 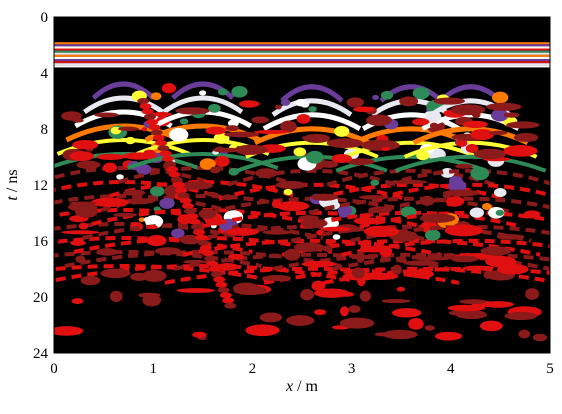 I want to click on y-tick-label: 20, so click(x=40, y=298).